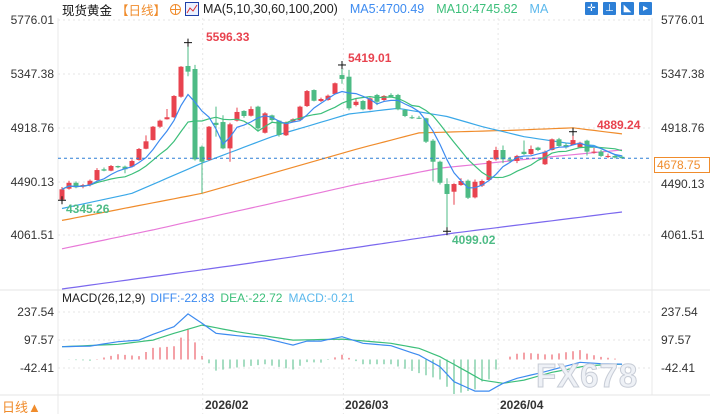 This screenshot has width=710, height=416. Describe the element at coordinates (387, 9) in the screenshot. I see `ma5-value: MA5:4700.49` at that location.